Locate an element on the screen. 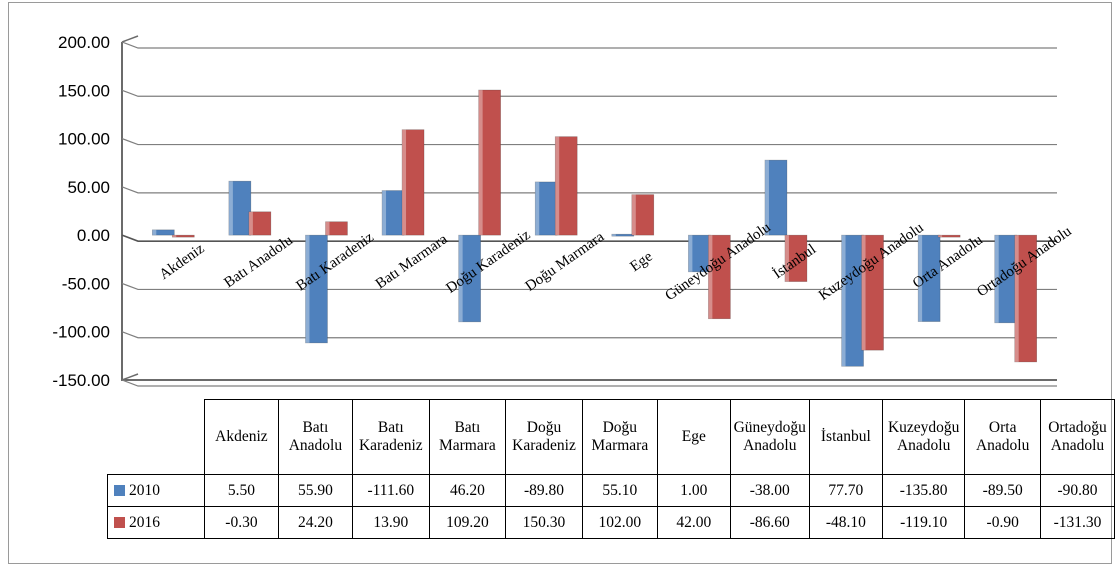  table-cell: -119.10 is located at coordinates (923, 522).